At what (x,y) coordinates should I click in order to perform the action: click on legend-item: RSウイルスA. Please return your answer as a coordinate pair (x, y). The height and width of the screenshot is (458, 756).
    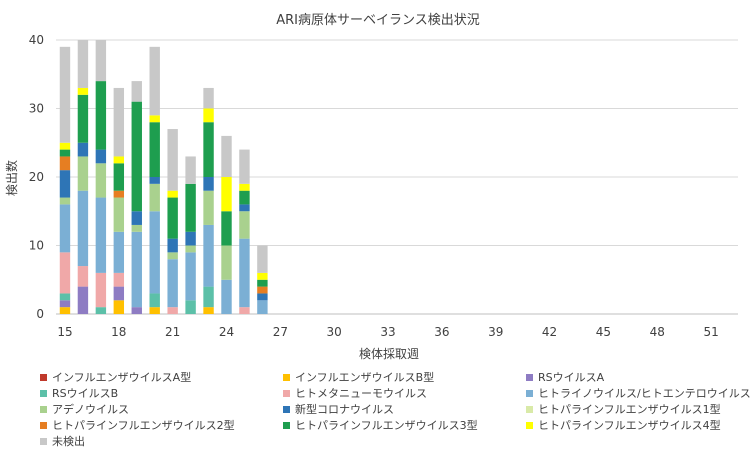
    Looking at the image, I should click on (641, 377).